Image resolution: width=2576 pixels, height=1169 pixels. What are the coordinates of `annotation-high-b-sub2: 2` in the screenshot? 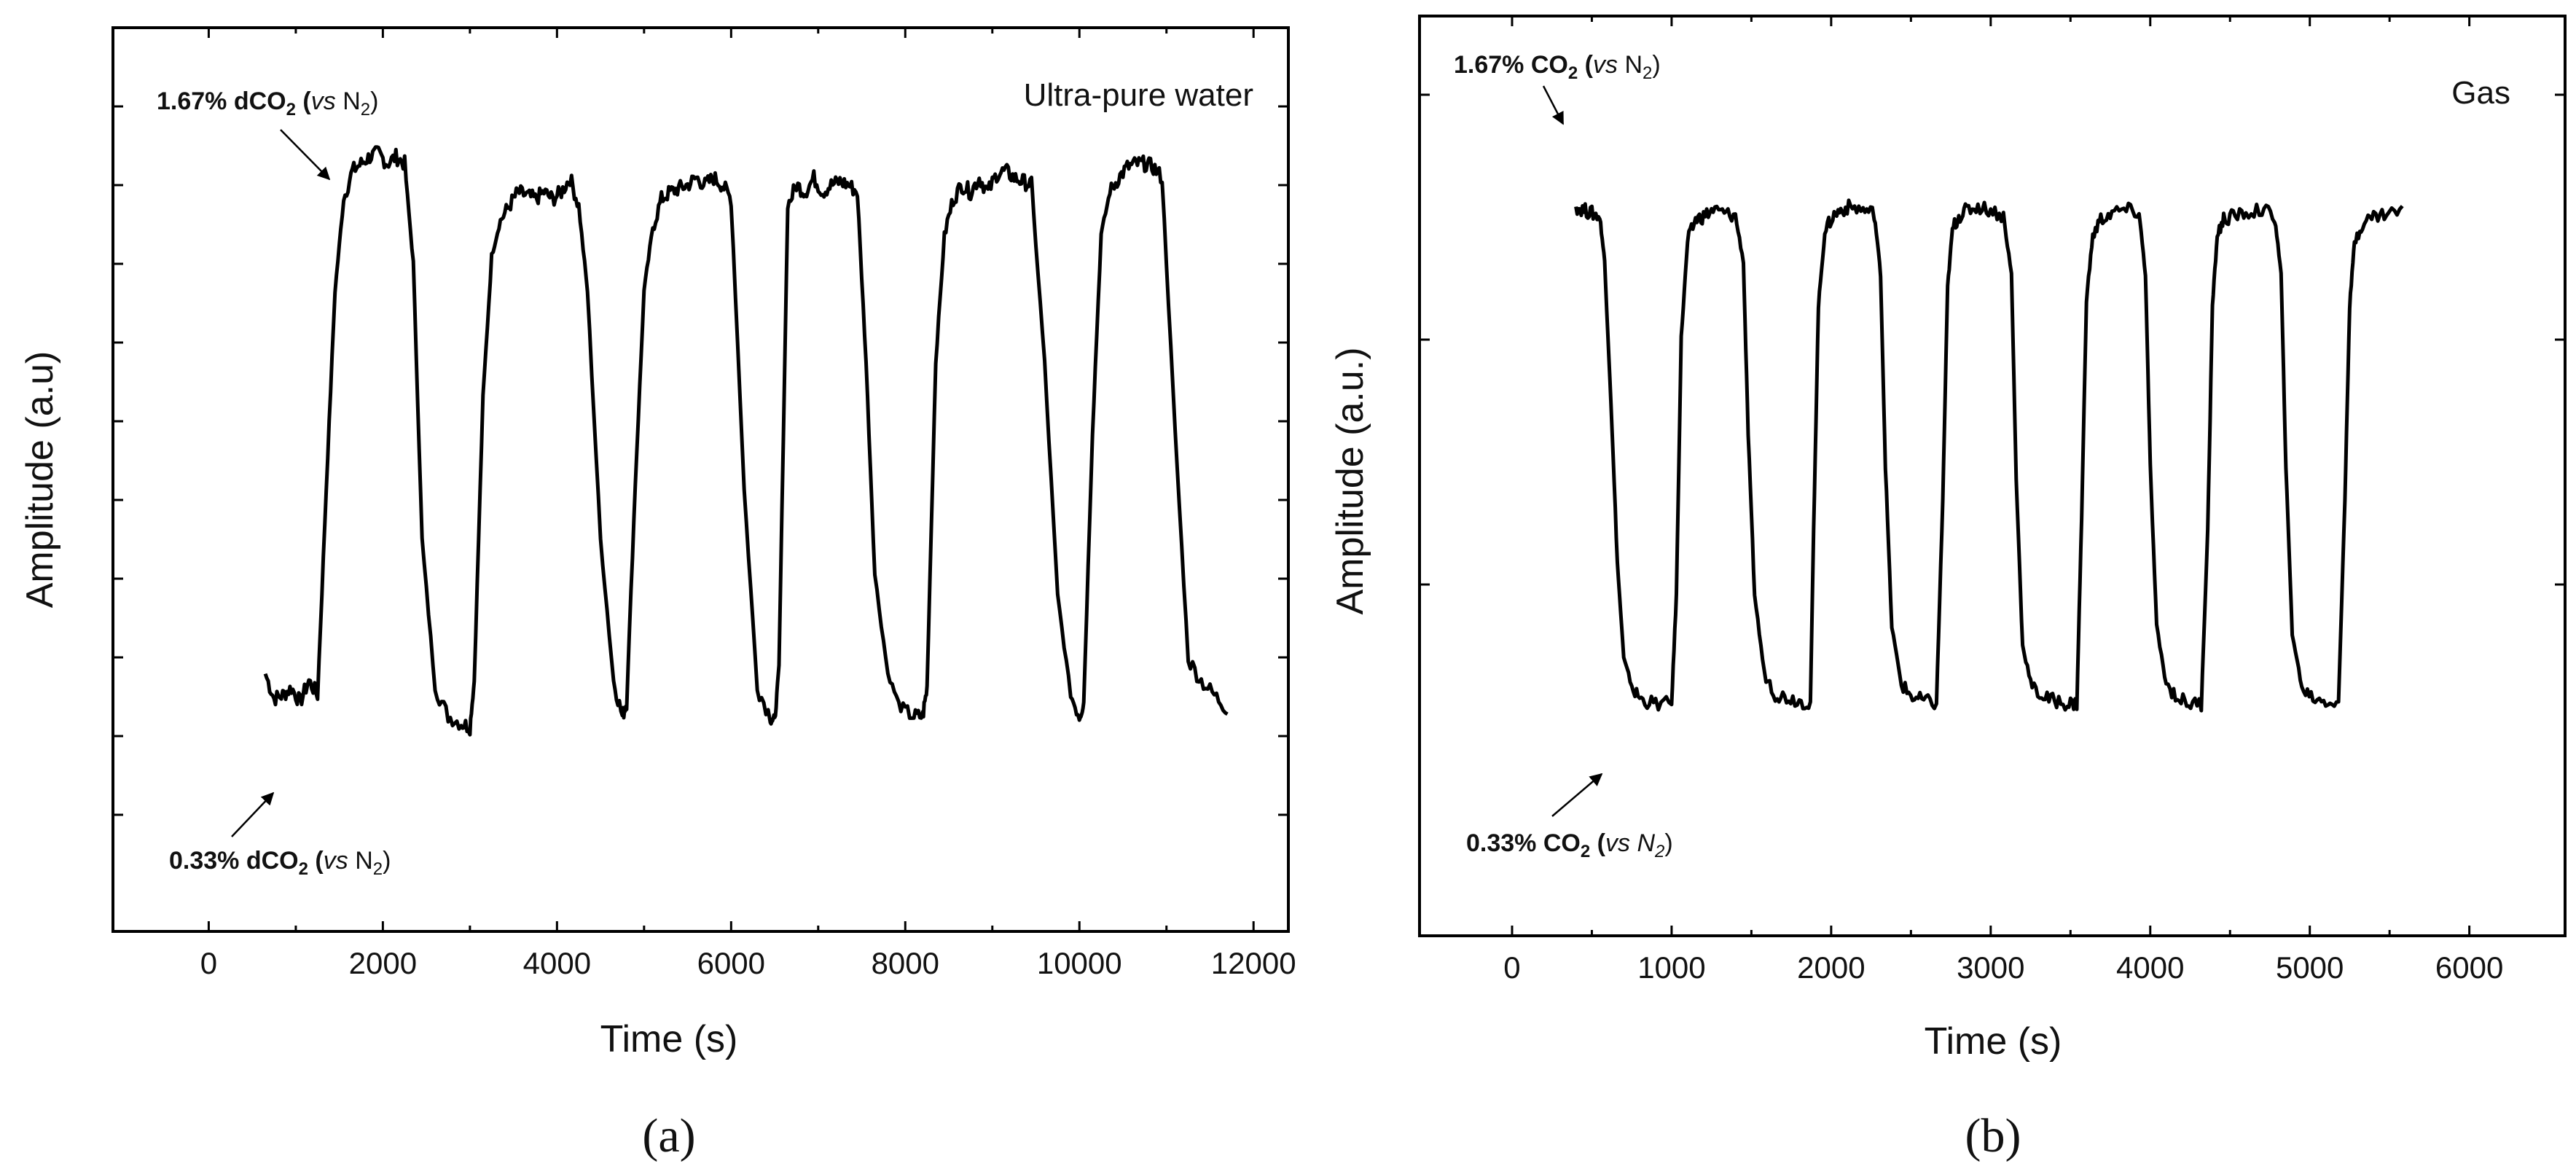 It's located at (1647, 73).